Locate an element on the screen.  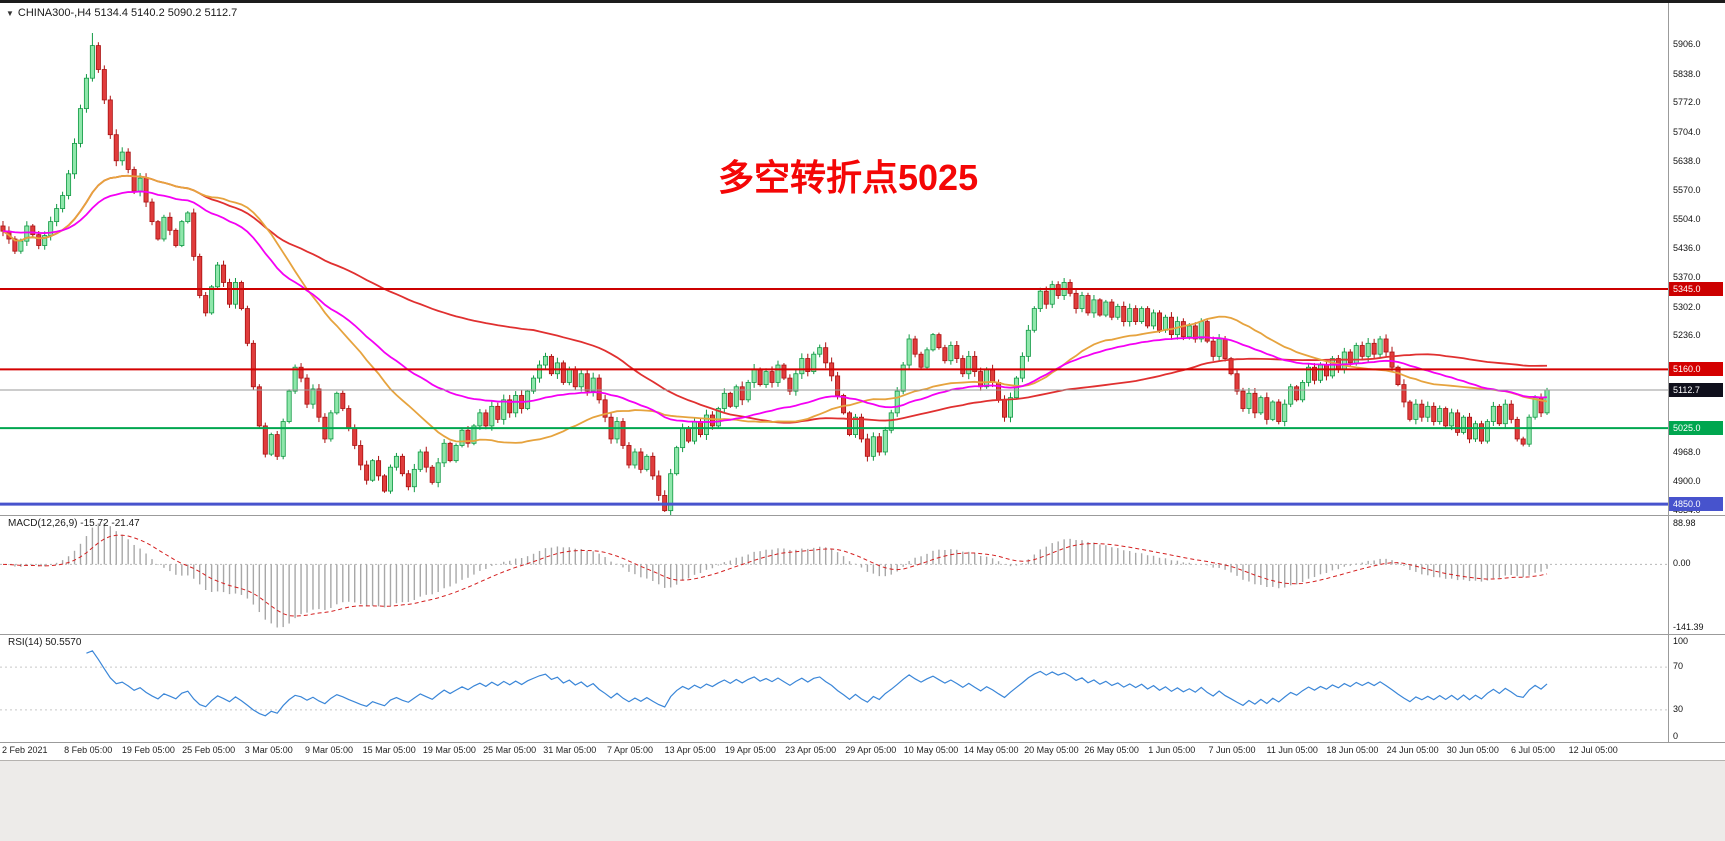
chart-annotation-text: 多空转折点5025 is located at coordinates (848, 177).